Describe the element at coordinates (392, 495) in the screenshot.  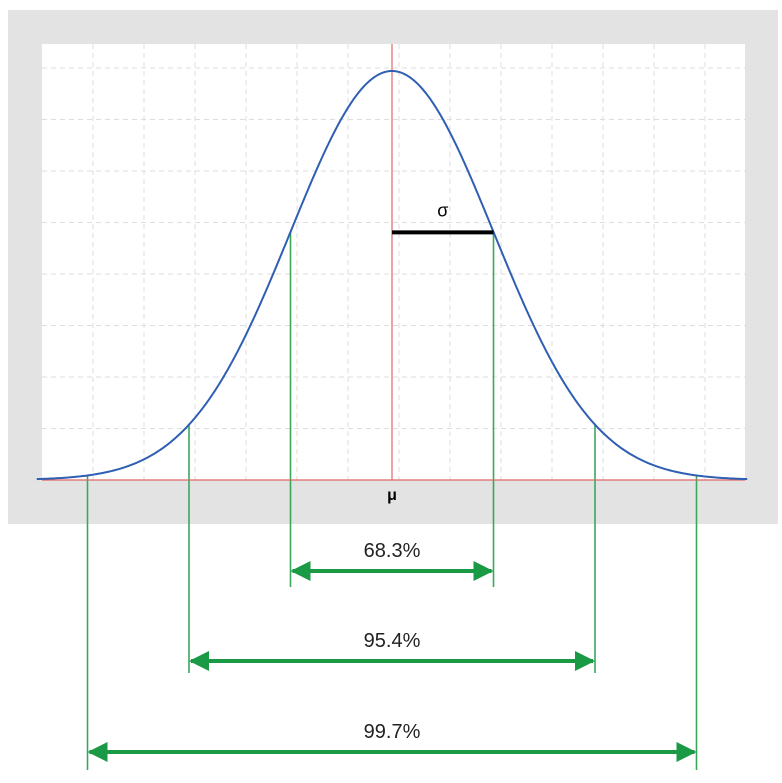
I see `mean-label: μ` at that location.